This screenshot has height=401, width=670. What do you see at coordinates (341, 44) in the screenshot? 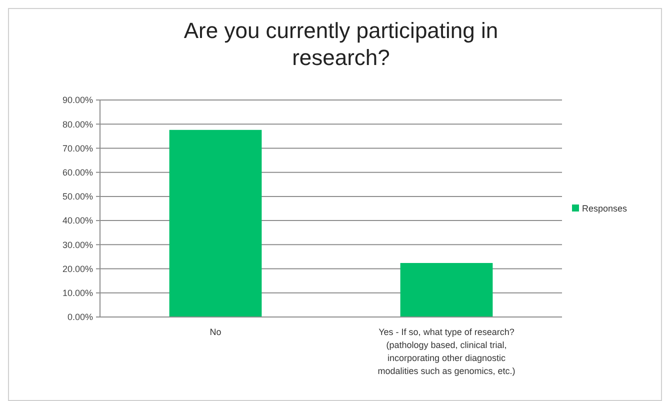
I see `chart-title: Are you currently participating in research?` at bounding box center [341, 44].